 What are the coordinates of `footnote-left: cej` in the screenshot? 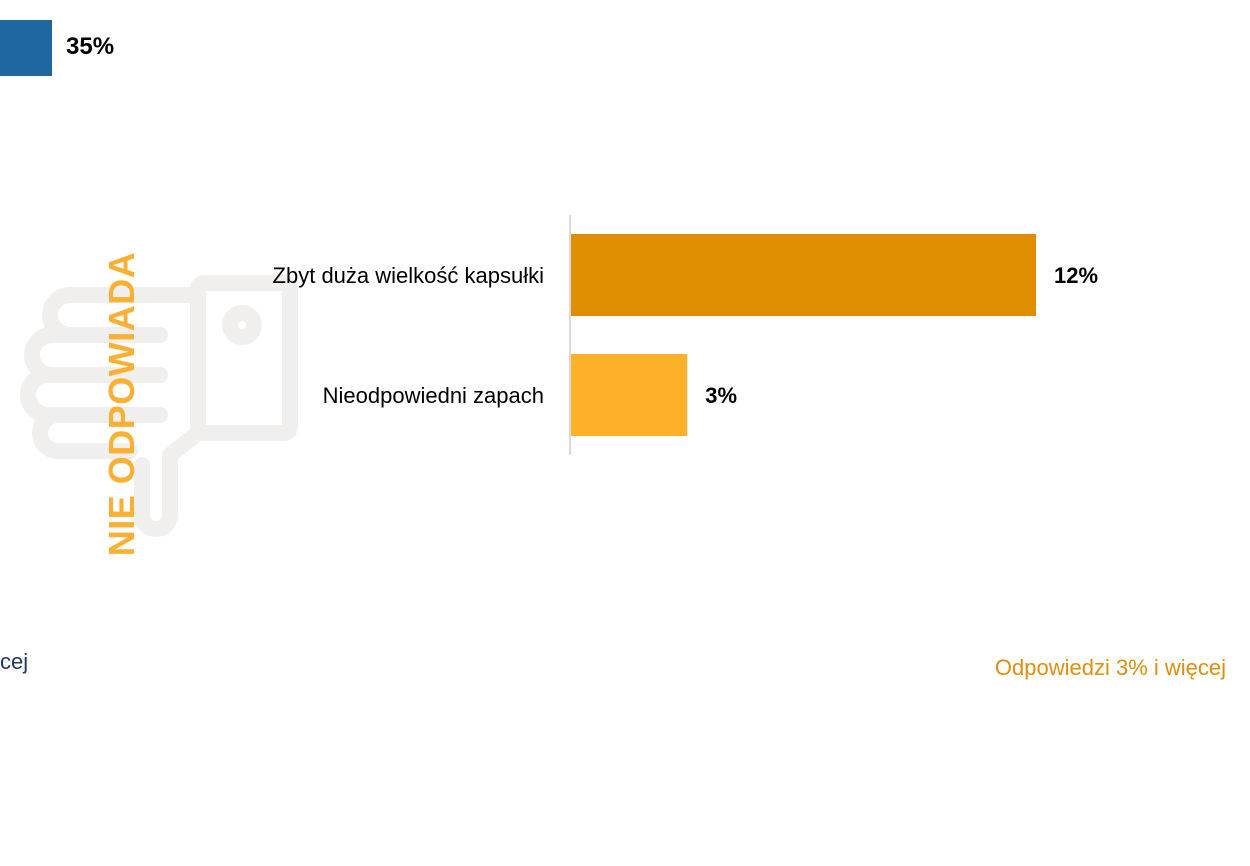 It's located at (14, 661).